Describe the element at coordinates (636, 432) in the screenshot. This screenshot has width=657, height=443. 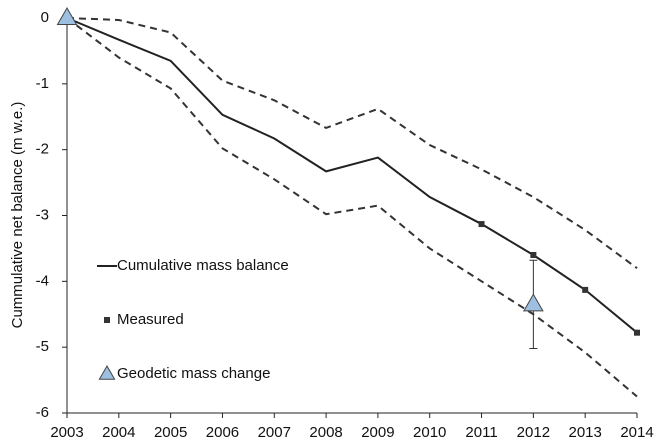
I see `x-tick-label: 2014` at that location.